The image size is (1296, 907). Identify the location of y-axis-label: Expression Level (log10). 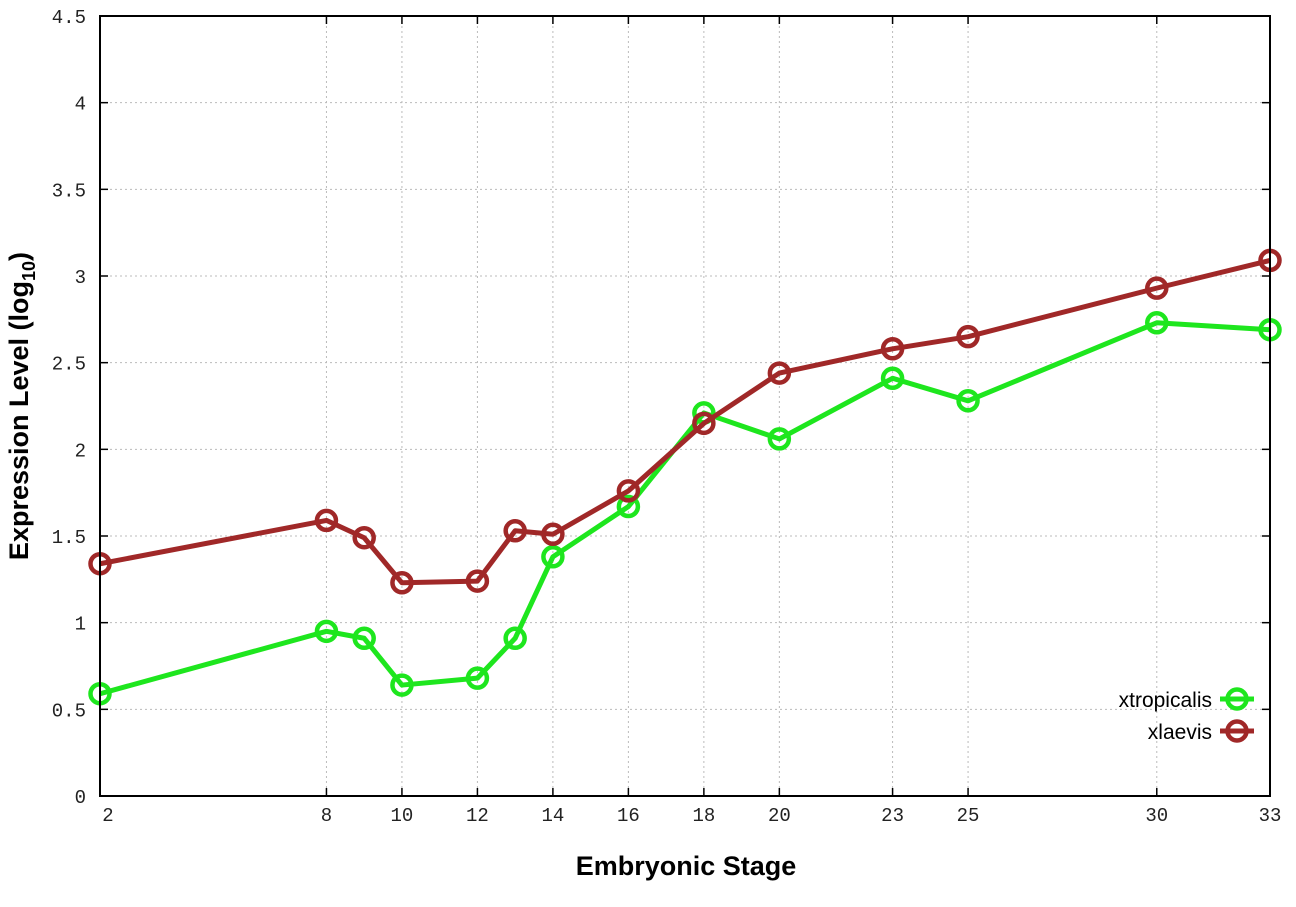
(21, 406).